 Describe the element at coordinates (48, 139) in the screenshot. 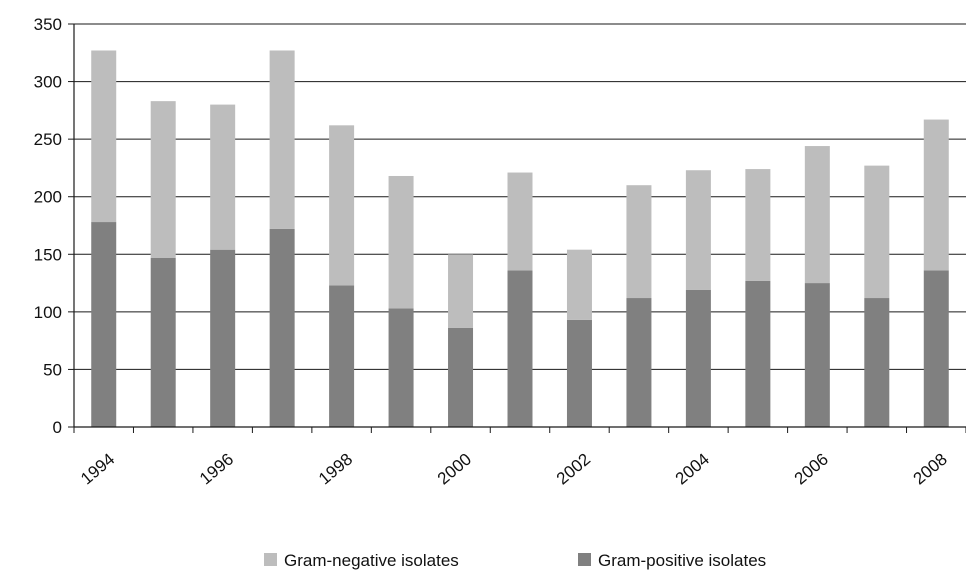

I see `y-tick-label: 250` at that location.